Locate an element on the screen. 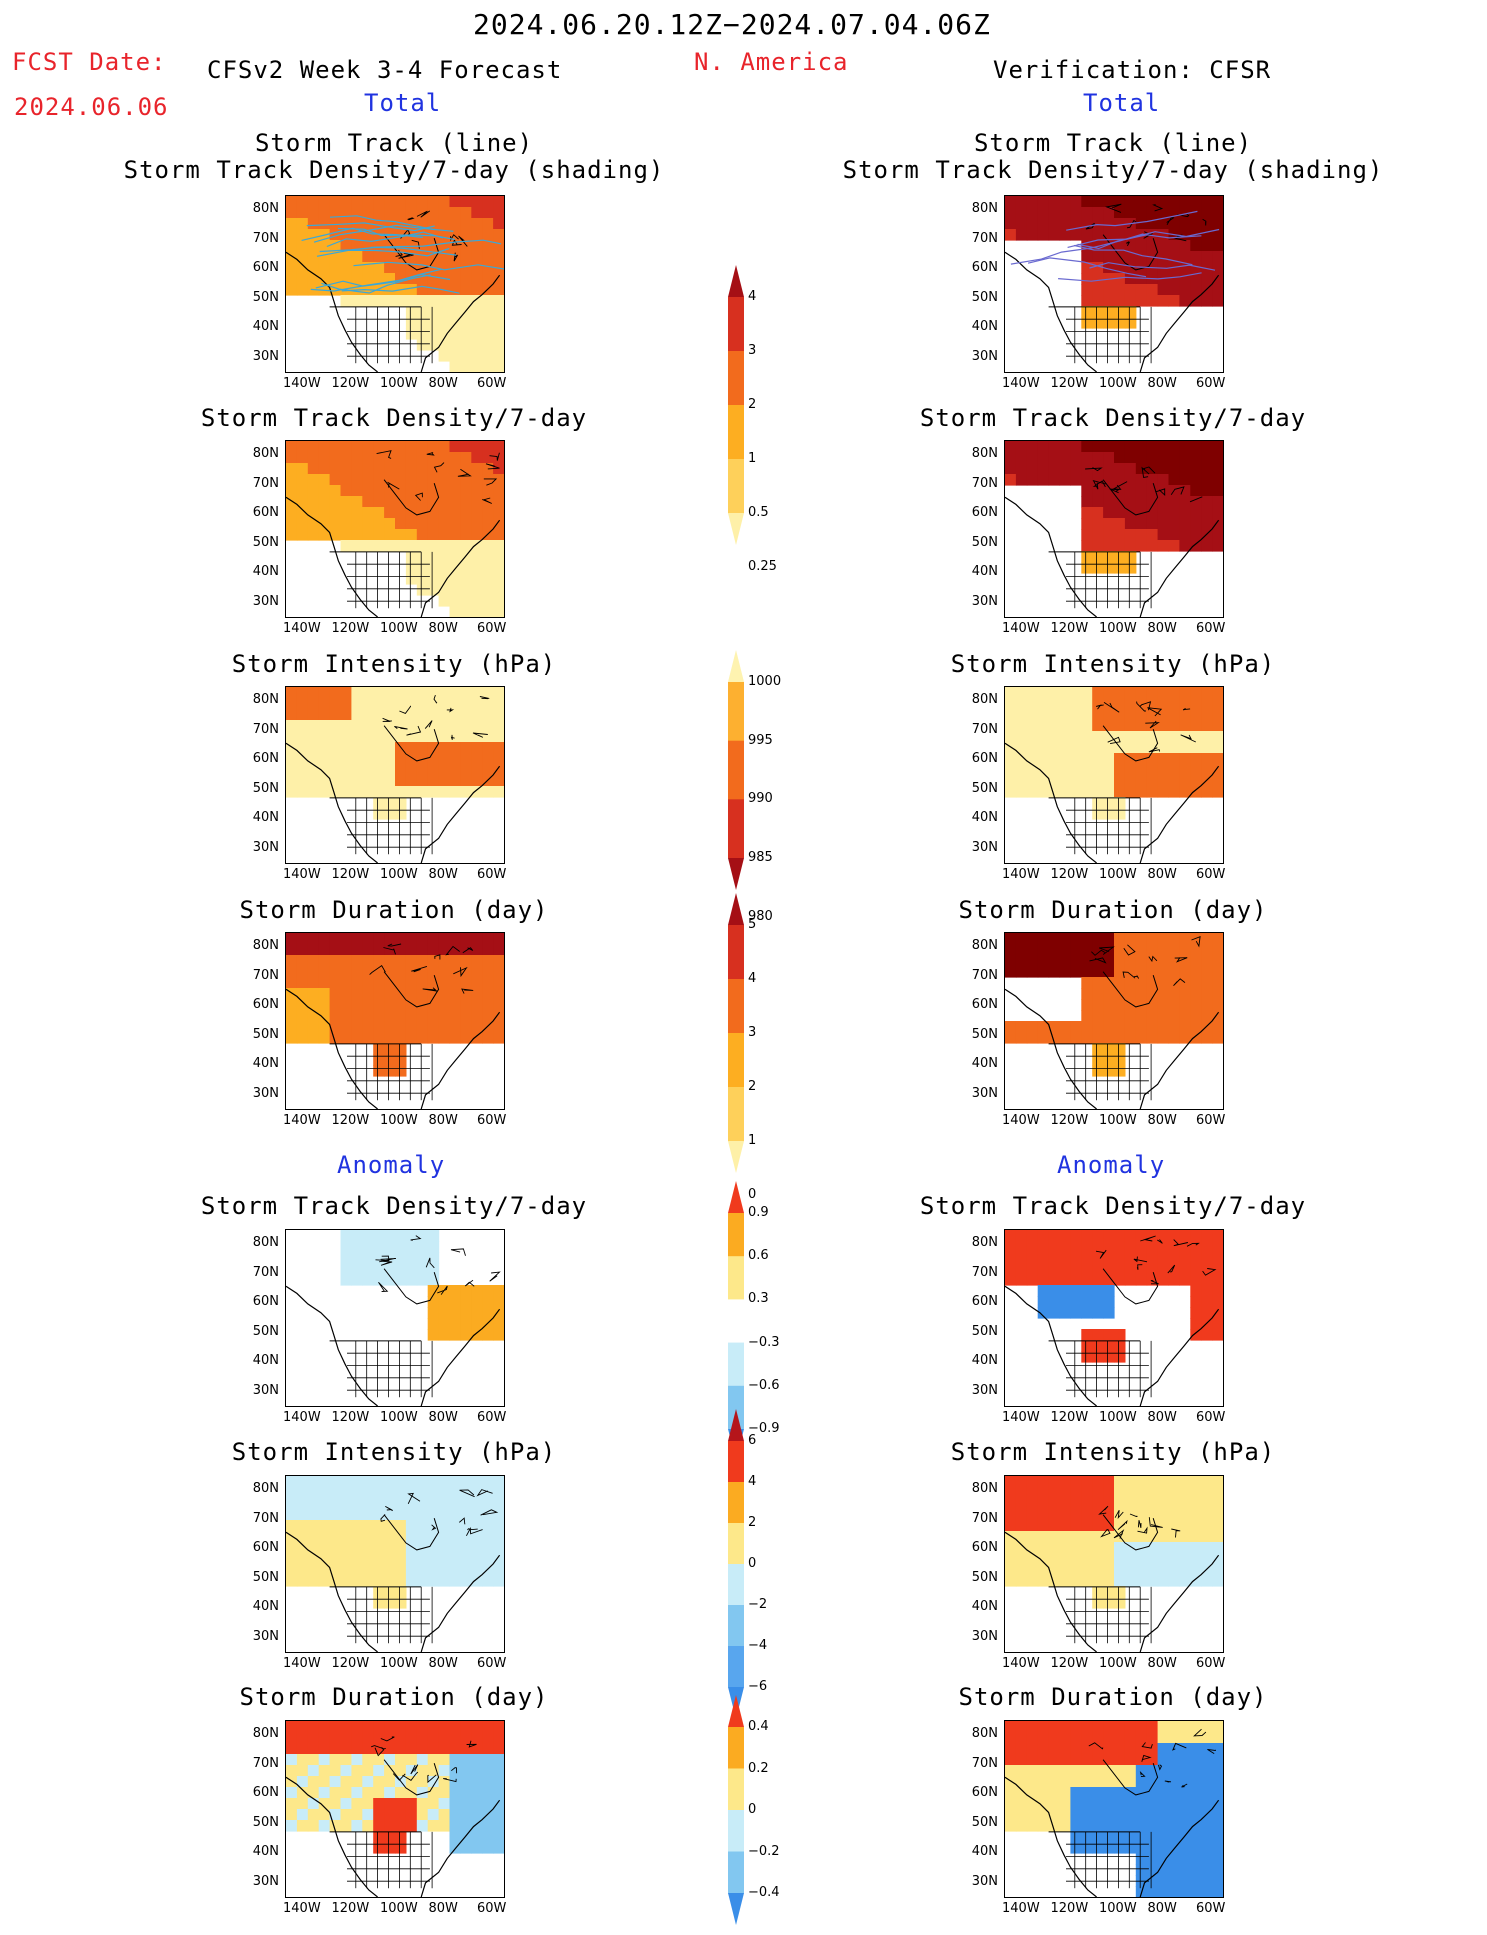 The image size is (1487, 1935). lat-tick-label: 70N is located at coordinates (265, 1518).